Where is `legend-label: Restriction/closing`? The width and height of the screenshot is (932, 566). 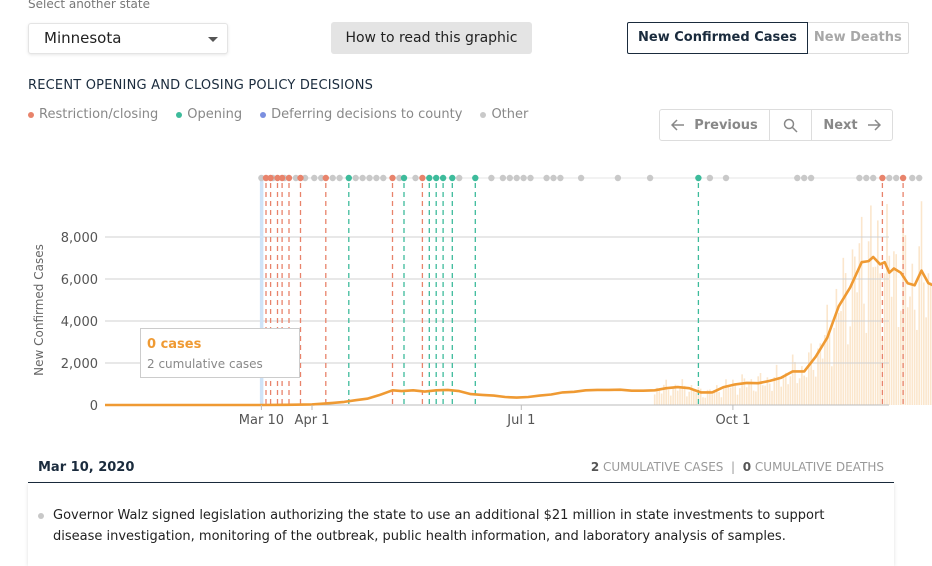 legend-label: Restriction/closing is located at coordinates (99, 114).